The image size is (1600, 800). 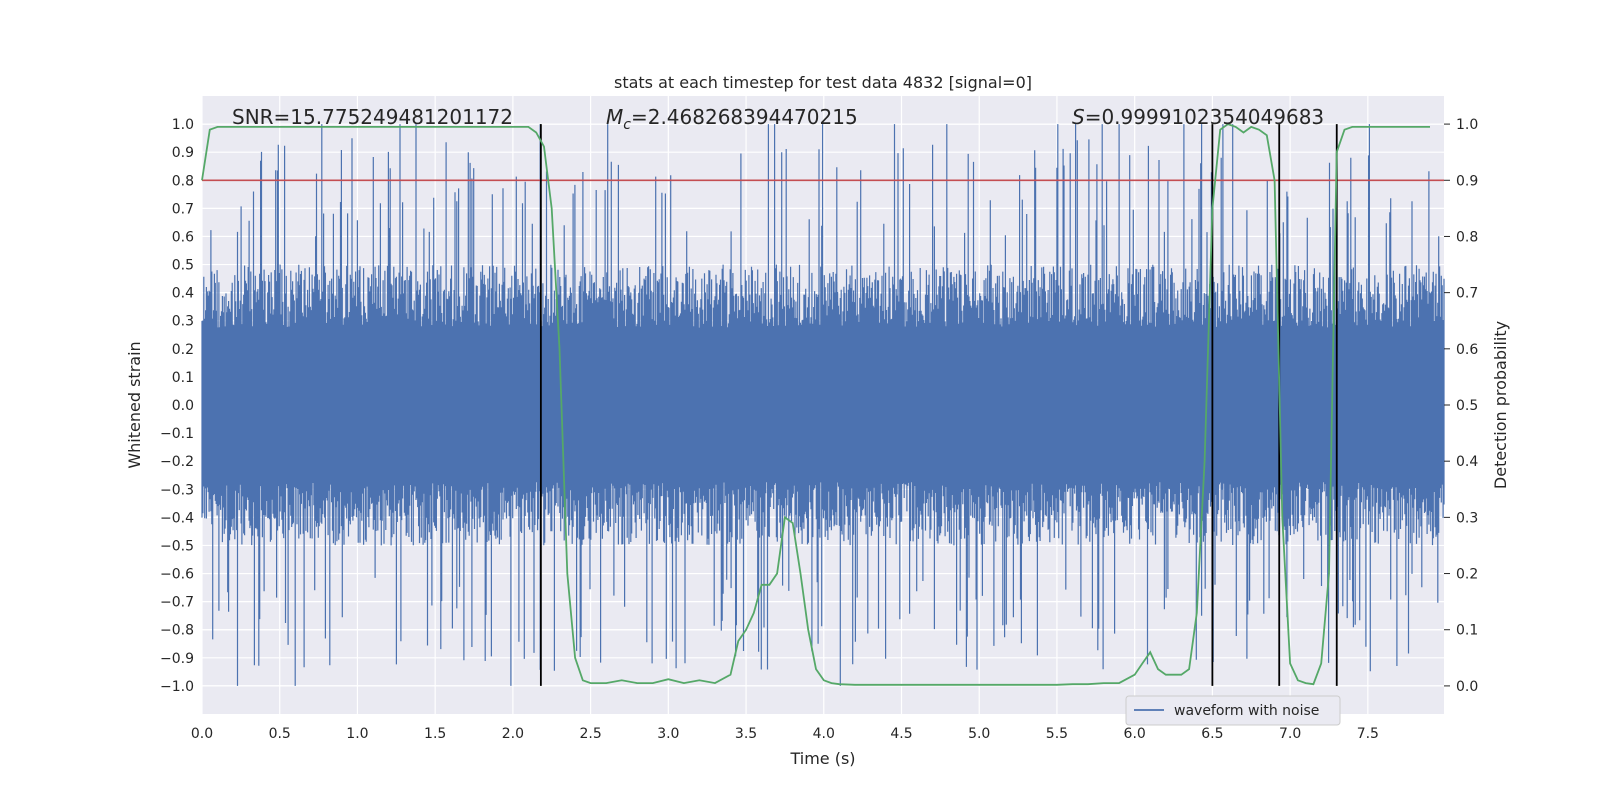 What do you see at coordinates (822, 758) in the screenshot?
I see `x-axis-label: Time (s)` at bounding box center [822, 758].